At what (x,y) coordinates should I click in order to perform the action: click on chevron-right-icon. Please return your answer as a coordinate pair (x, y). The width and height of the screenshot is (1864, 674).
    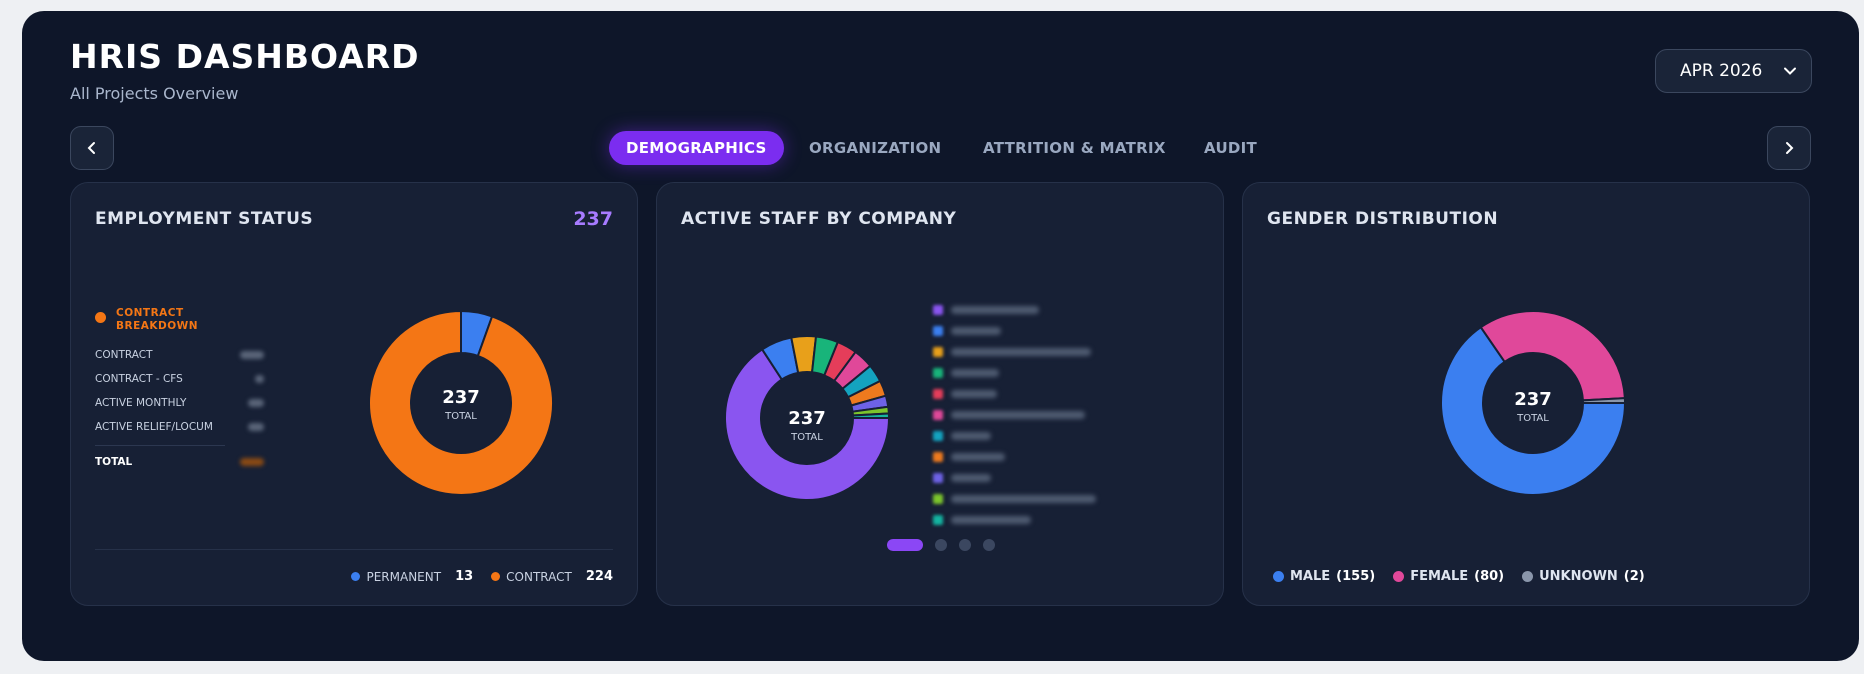
    Looking at the image, I should click on (1790, 148).